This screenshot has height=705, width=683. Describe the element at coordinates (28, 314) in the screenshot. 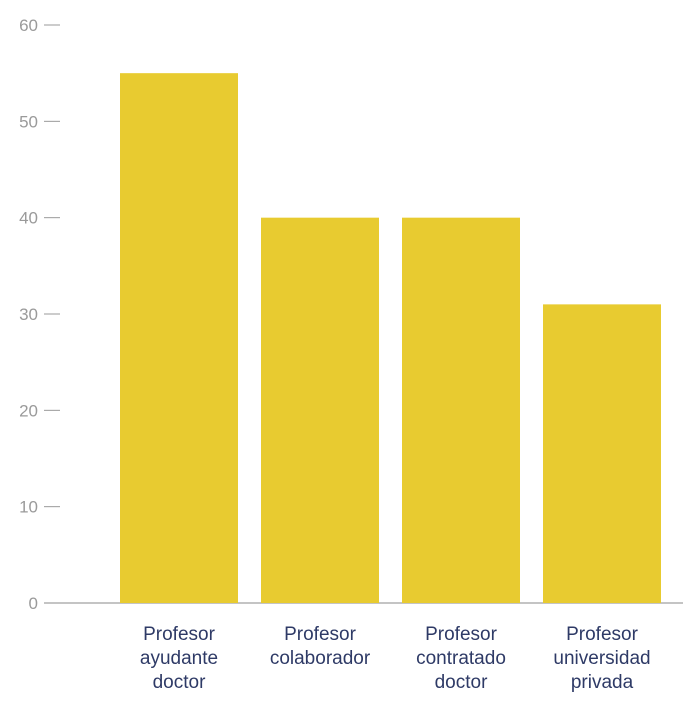

I see `y-tick-label: 30` at that location.